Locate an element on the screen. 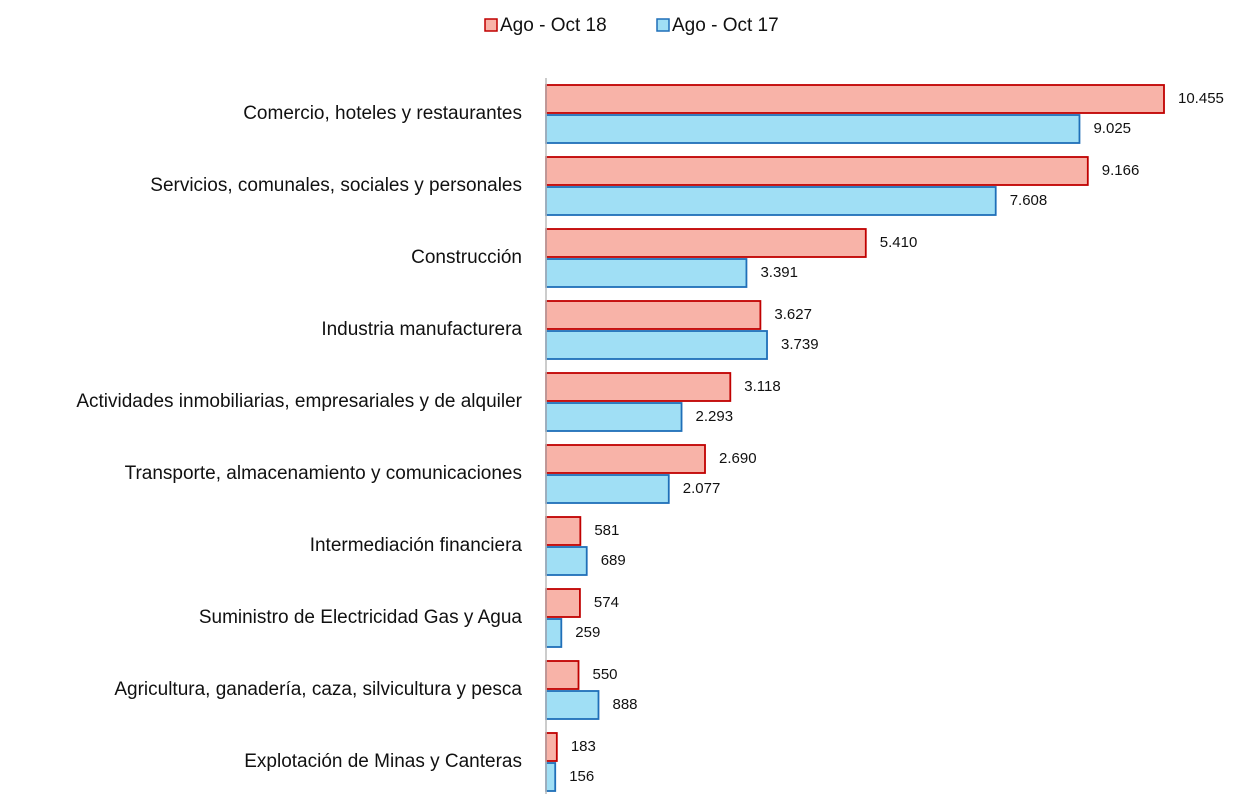  value-label: 9.166 is located at coordinates (1121, 170).